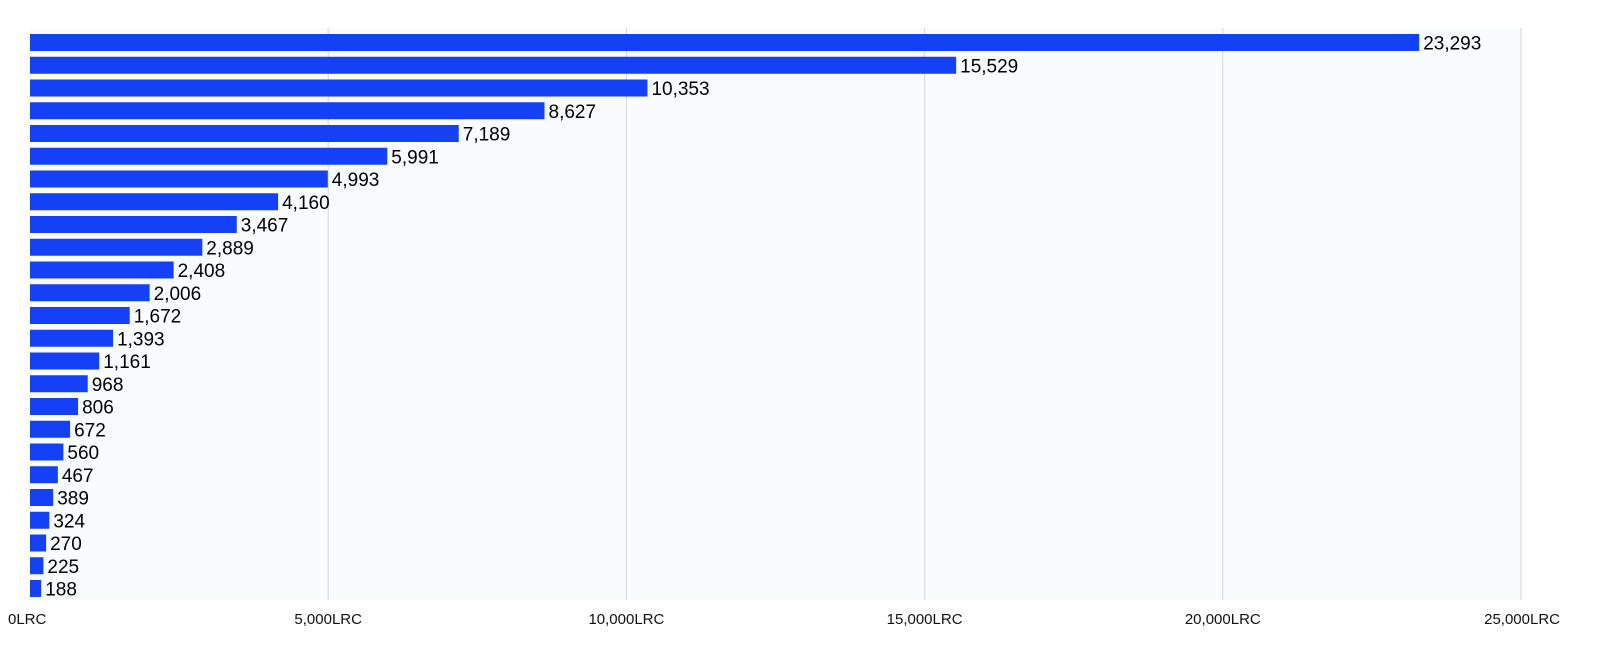 The width and height of the screenshot is (1600, 672). What do you see at coordinates (680, 89) in the screenshot?
I see `bar-value-label: 10,353` at bounding box center [680, 89].